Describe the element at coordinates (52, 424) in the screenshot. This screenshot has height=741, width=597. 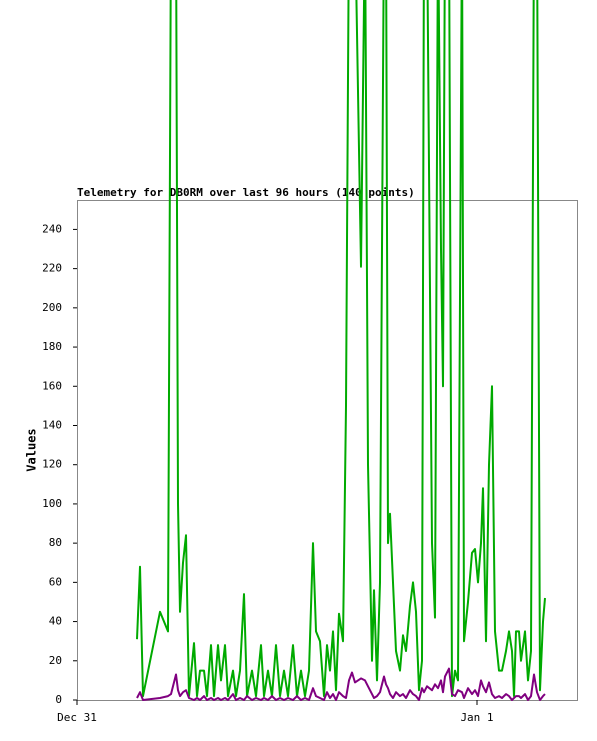
I see `y-tick-label: 140` at that location.